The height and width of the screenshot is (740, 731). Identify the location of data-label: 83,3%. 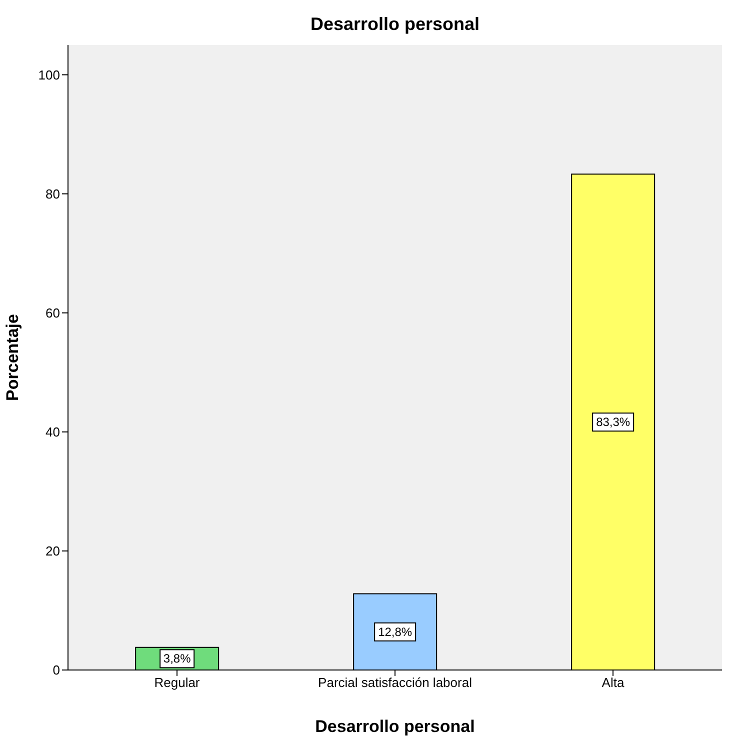
(613, 422).